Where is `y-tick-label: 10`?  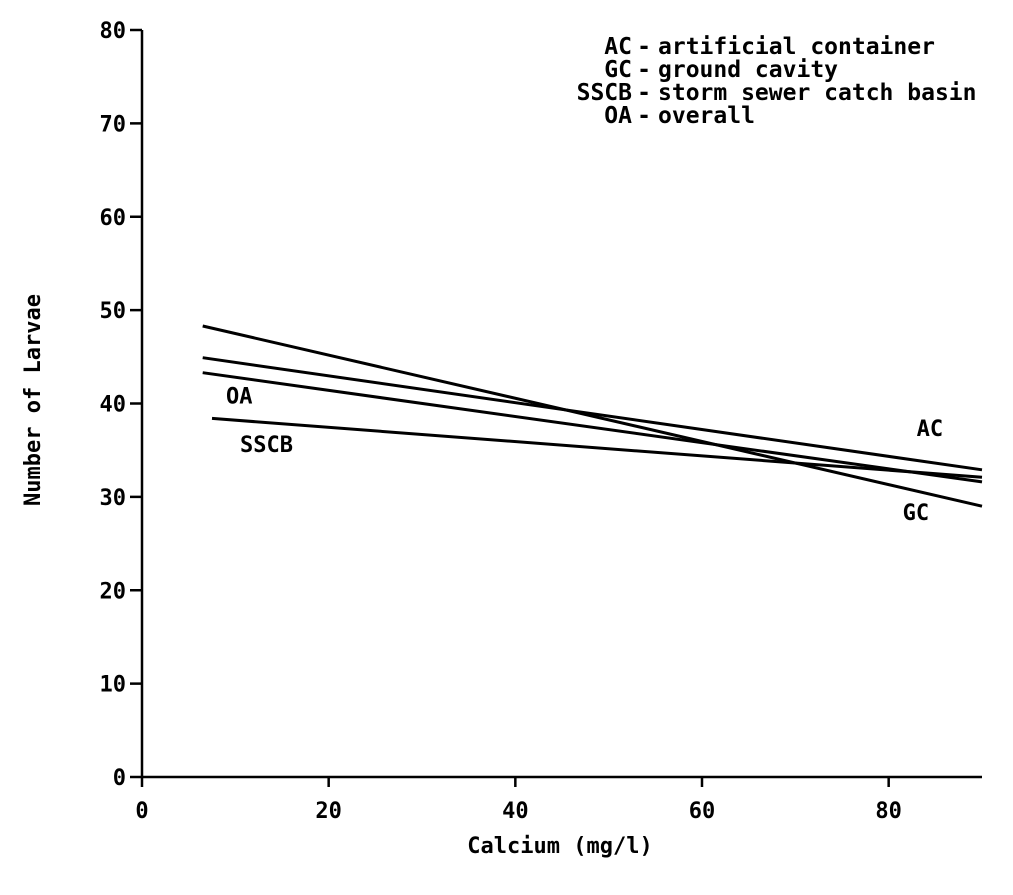
y-tick-label: 10 is located at coordinates (113, 685).